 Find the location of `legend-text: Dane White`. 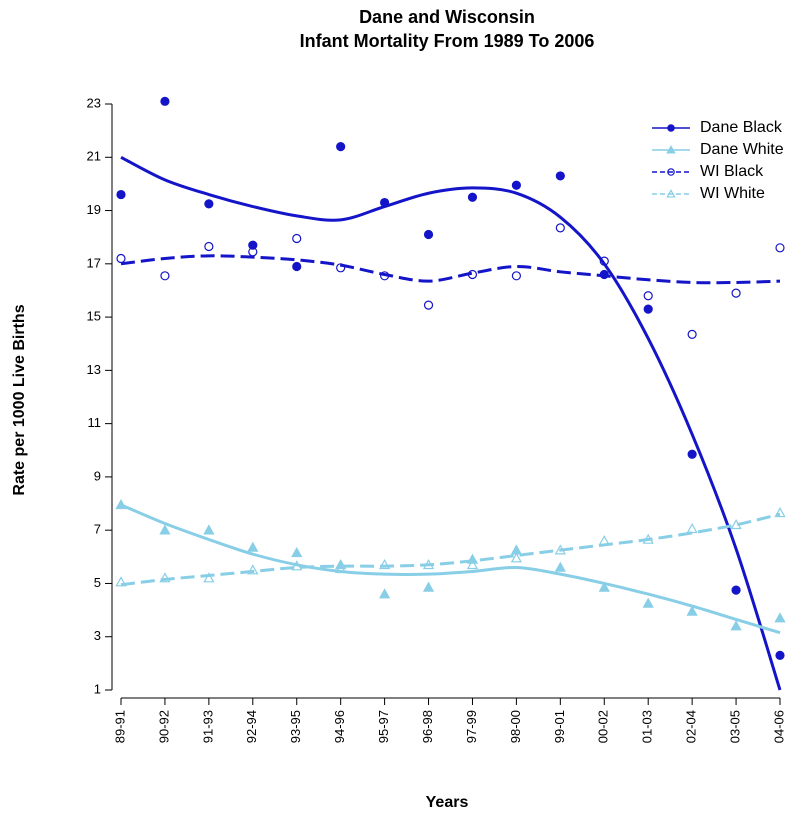

legend-text: Dane White is located at coordinates (742, 149).